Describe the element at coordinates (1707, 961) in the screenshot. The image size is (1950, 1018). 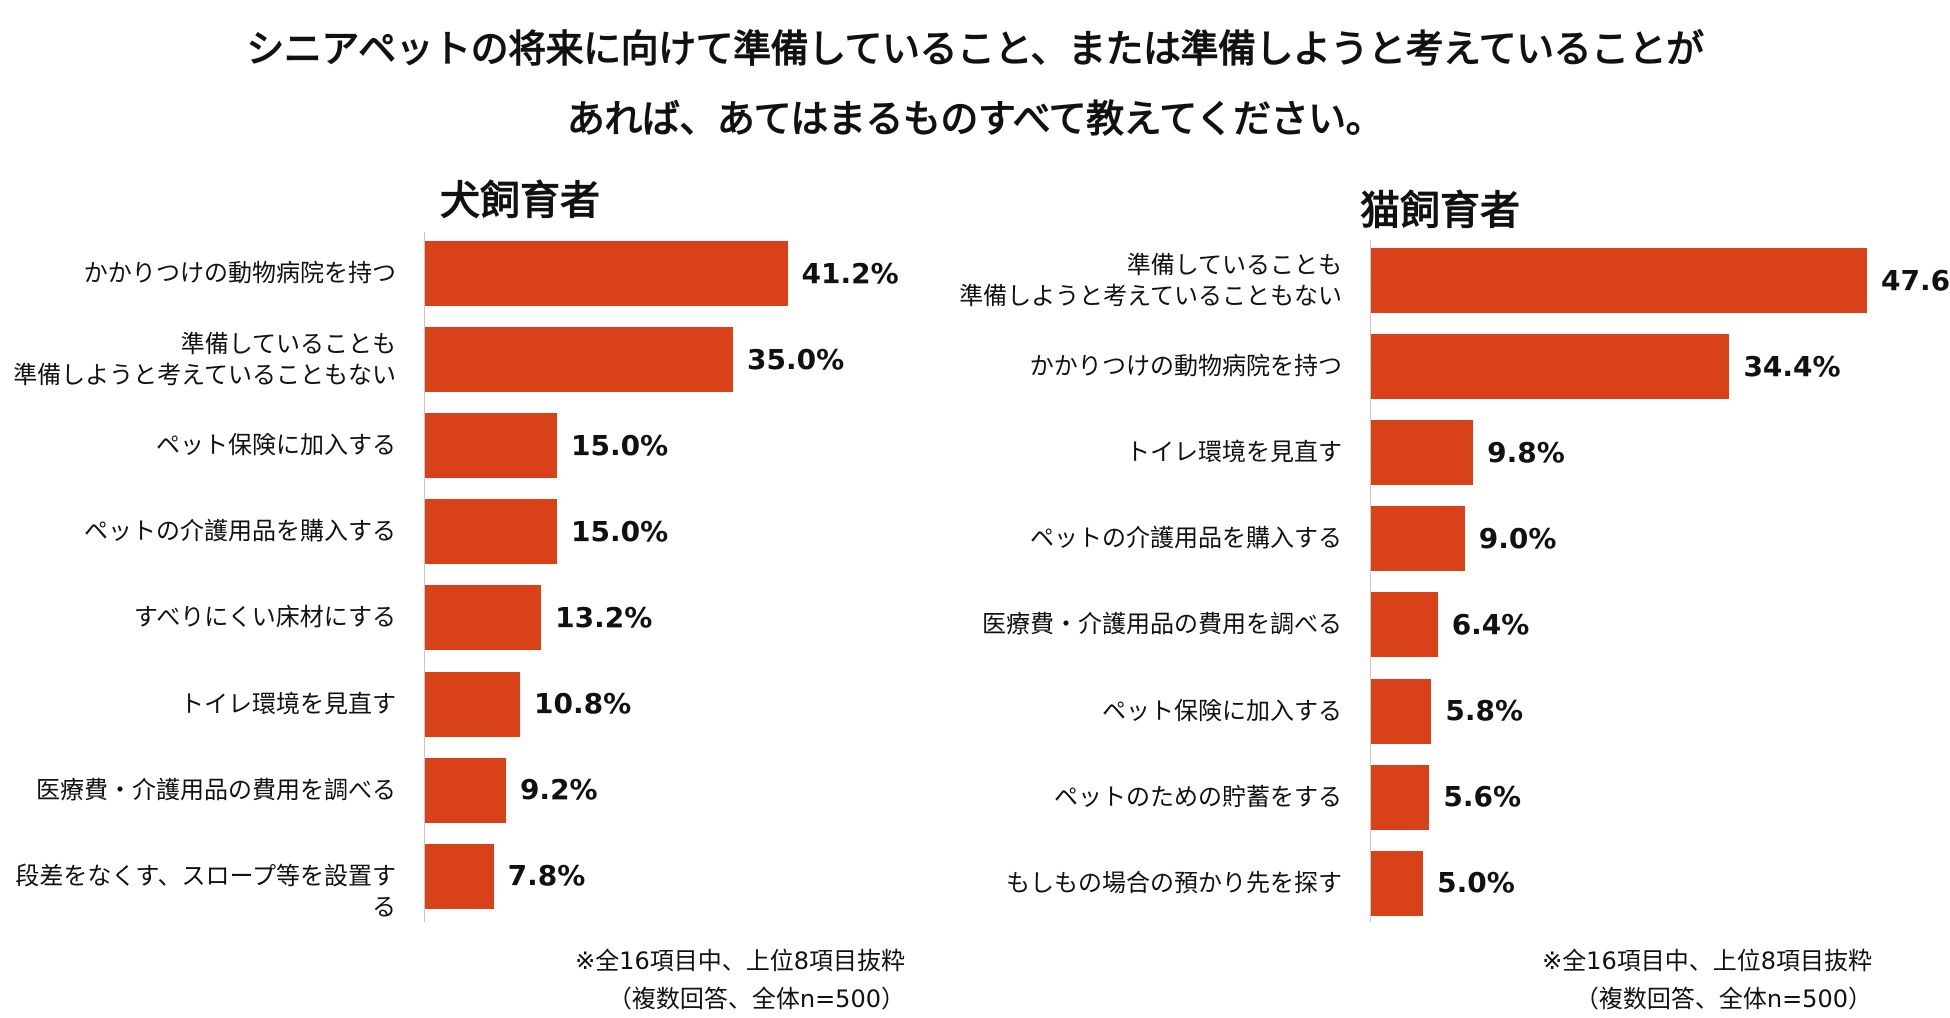
I see `cat-note-line-1: ※全16項目中、上位8項目抜粋` at that location.